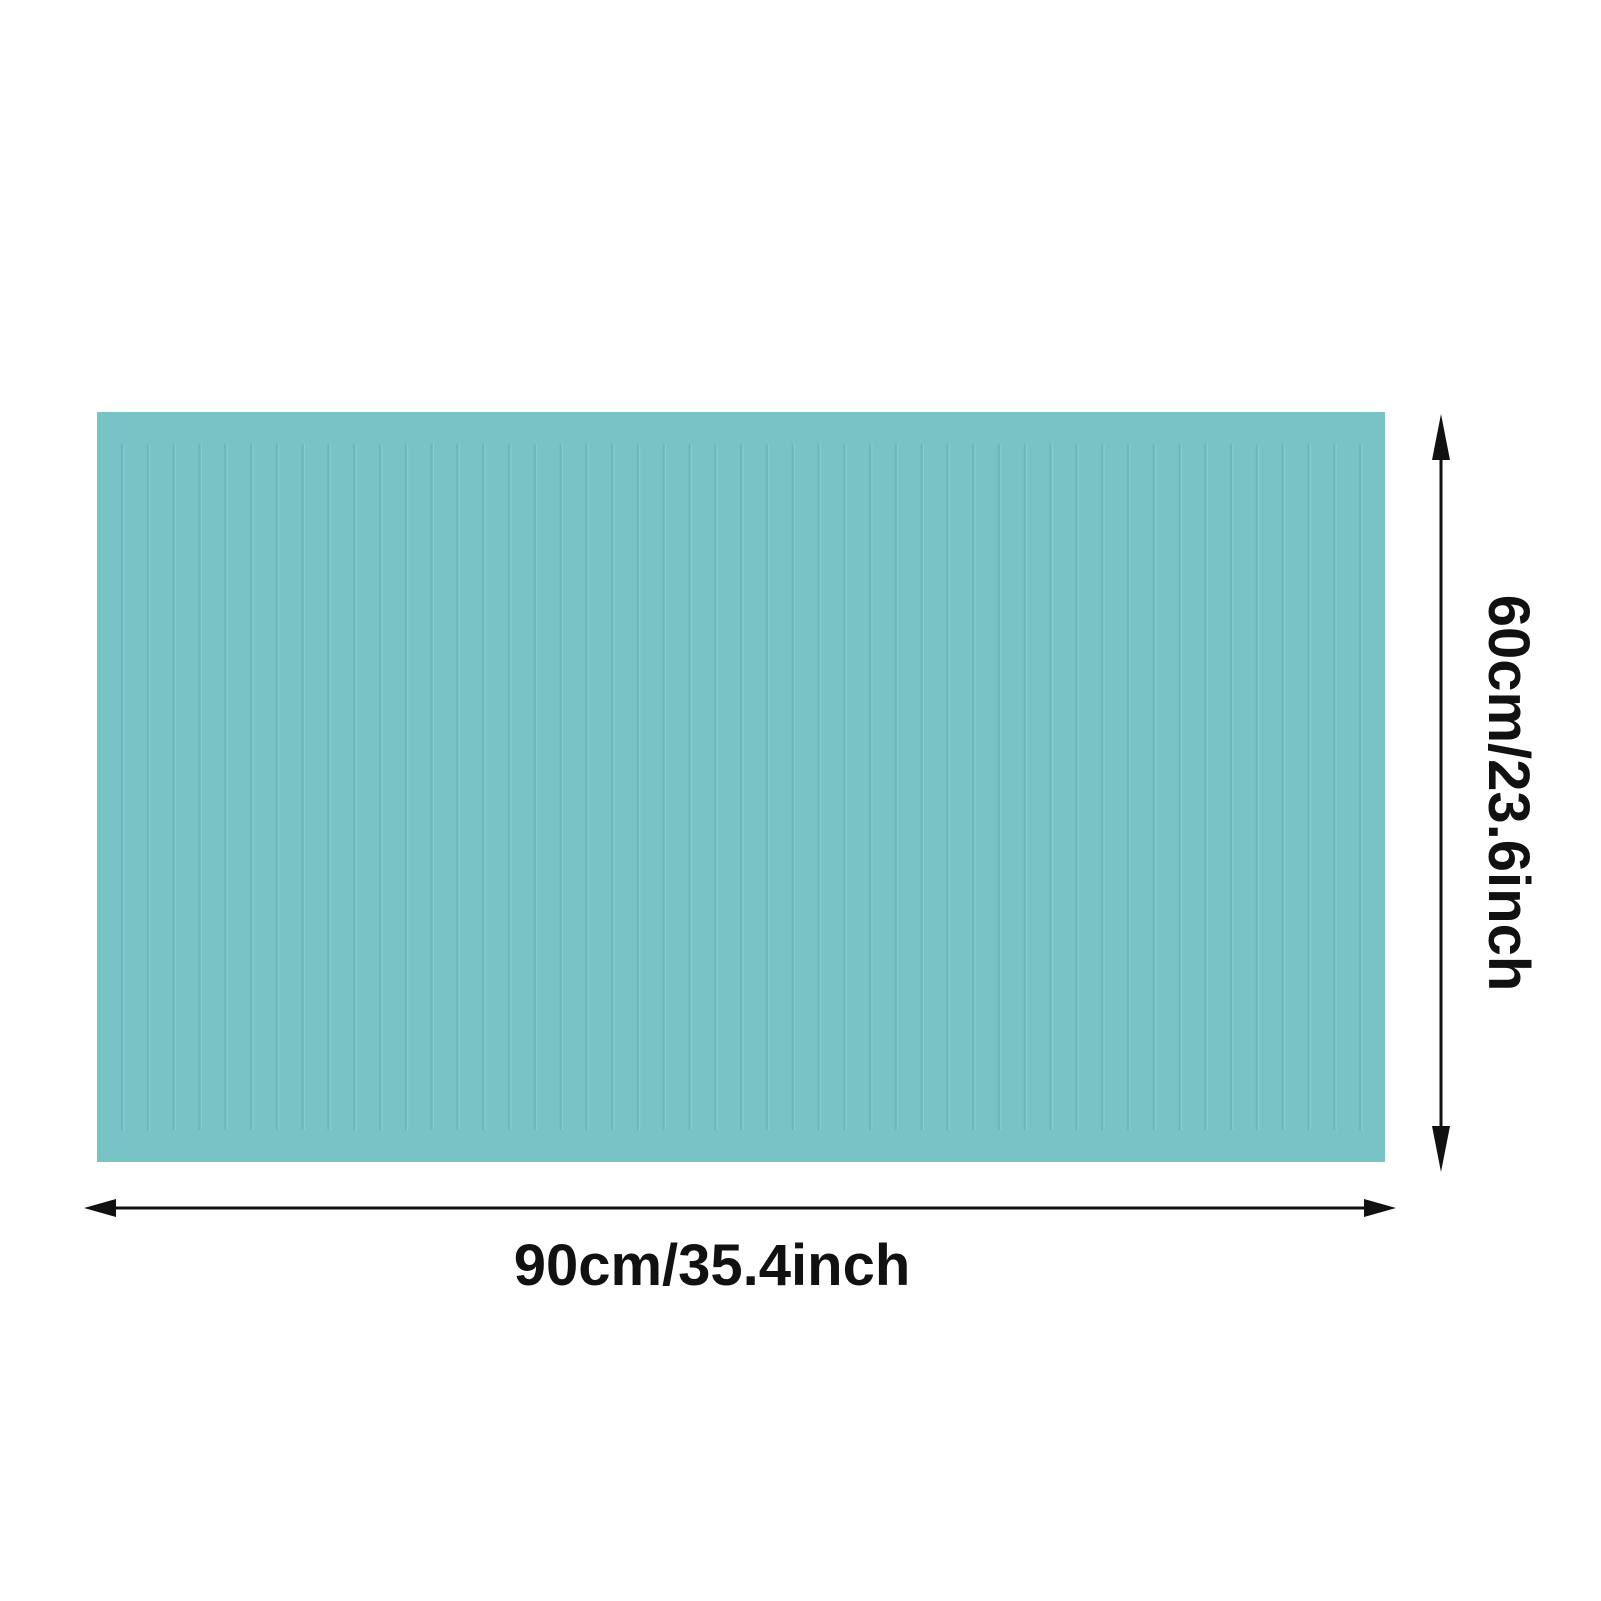  What do you see at coordinates (1508, 793) in the screenshot?
I see `height-label: 60cm/23.6inch` at bounding box center [1508, 793].